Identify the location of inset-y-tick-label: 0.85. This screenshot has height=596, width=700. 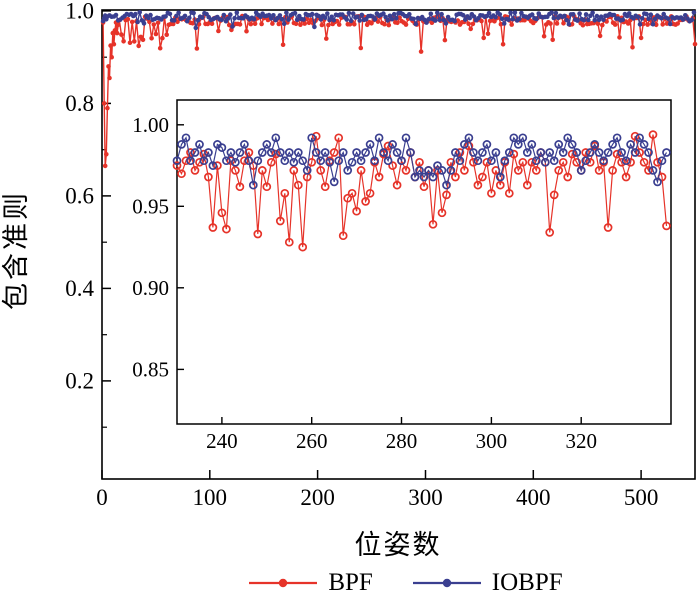
(150, 369).